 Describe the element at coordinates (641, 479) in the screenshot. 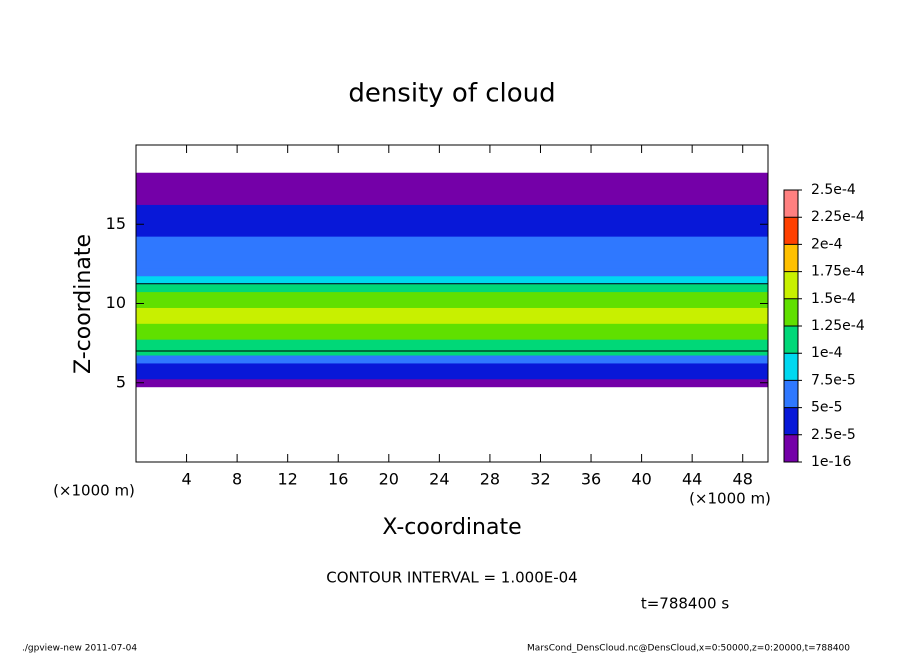

I see `x-tick-label: 40` at that location.